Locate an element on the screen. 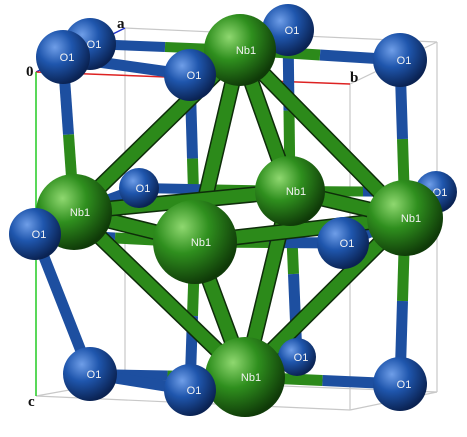  axis-label-b: b is located at coordinates (354, 78).